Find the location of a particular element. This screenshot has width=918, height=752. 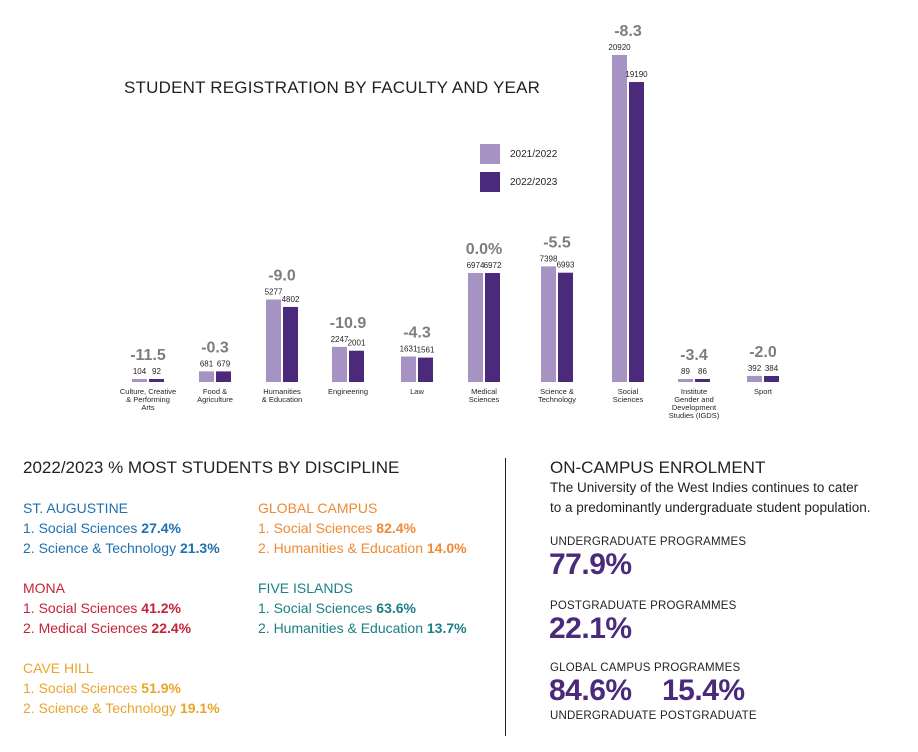

category-label: Agriculture is located at coordinates (215, 399).